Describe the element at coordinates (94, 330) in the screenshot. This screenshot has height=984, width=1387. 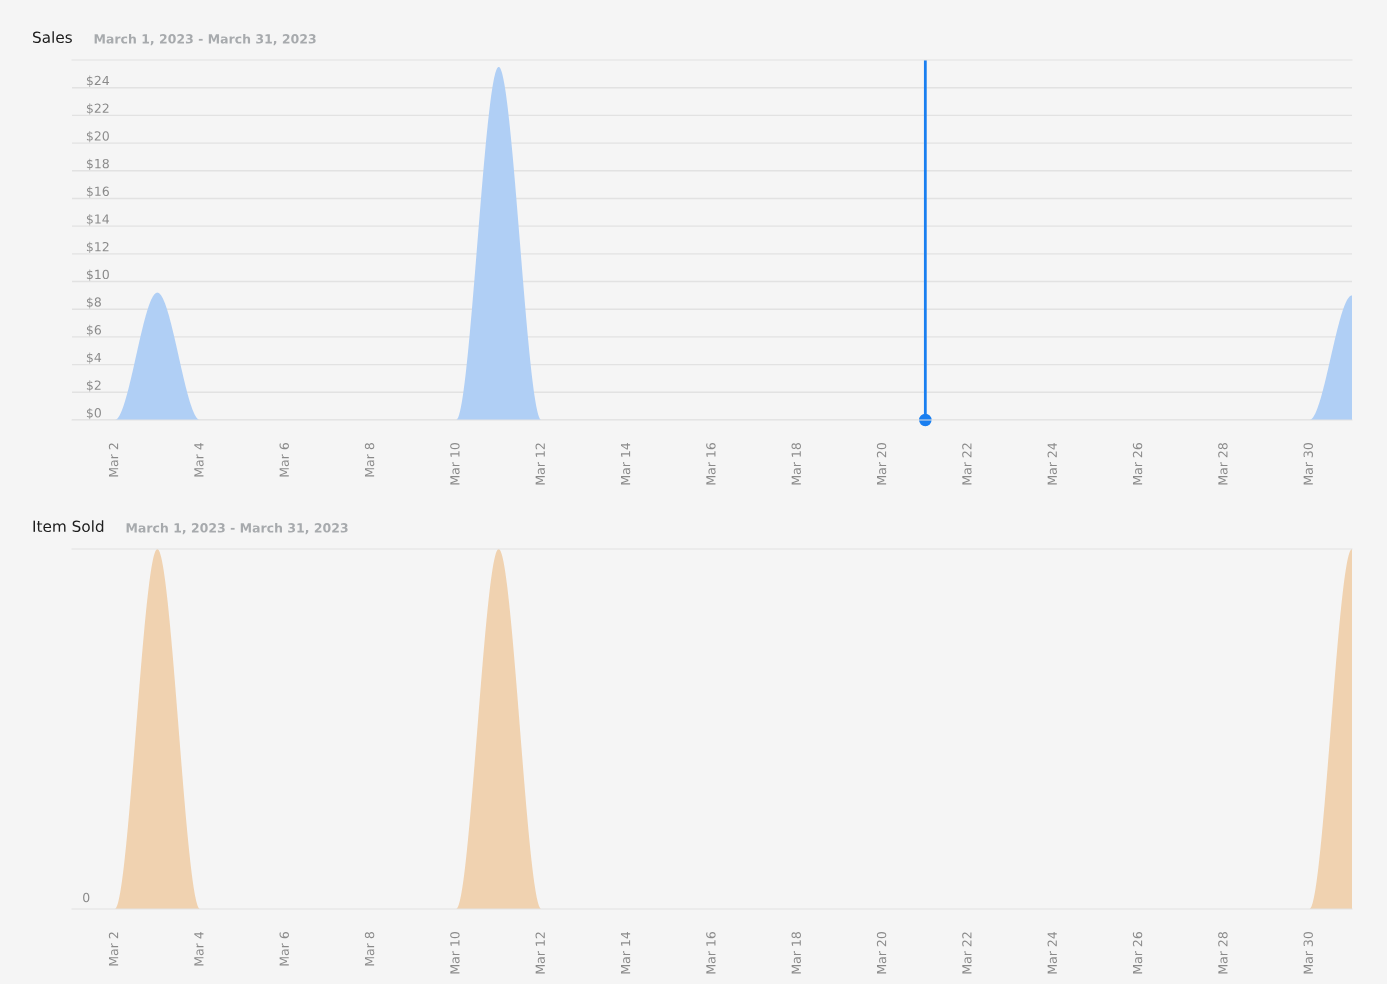
I see `y-tick-label: $6` at that location.